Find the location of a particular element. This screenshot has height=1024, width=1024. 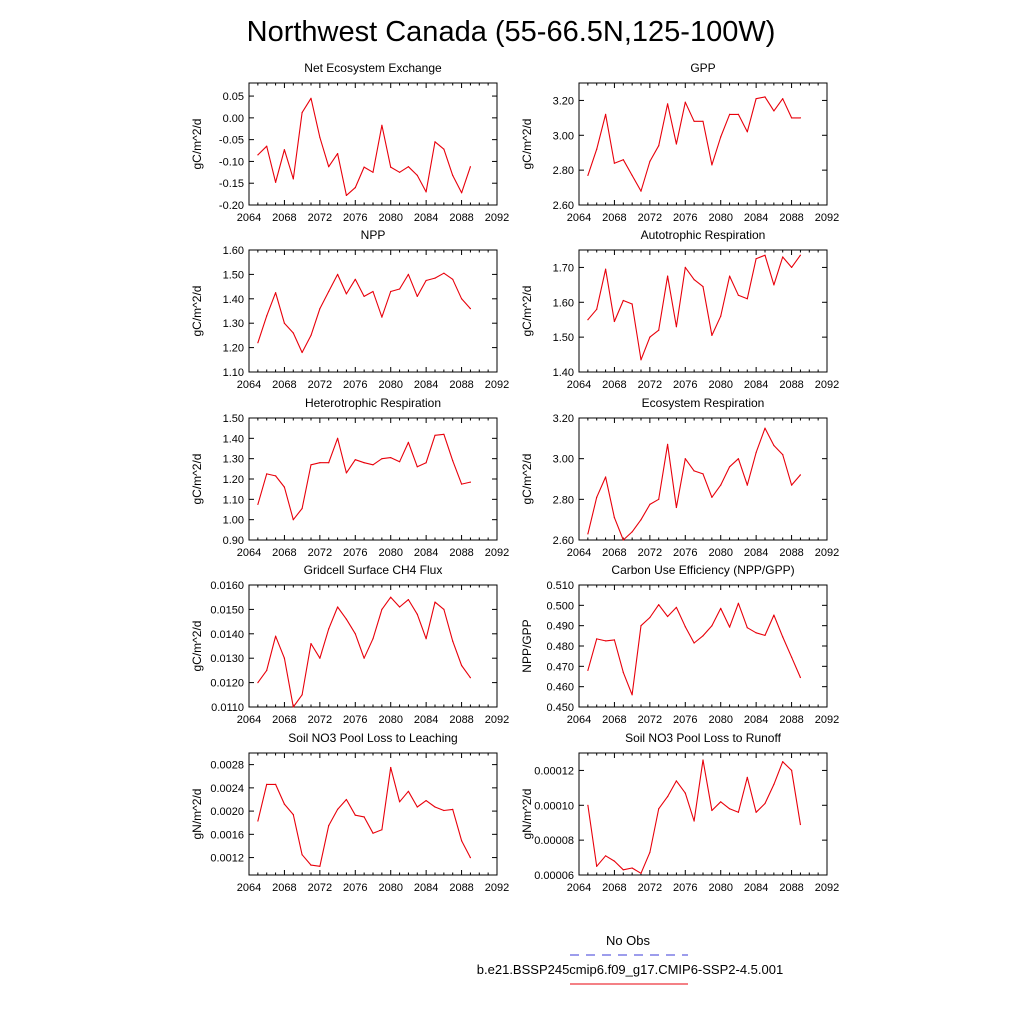

plot-frame is located at coordinates (373, 144).